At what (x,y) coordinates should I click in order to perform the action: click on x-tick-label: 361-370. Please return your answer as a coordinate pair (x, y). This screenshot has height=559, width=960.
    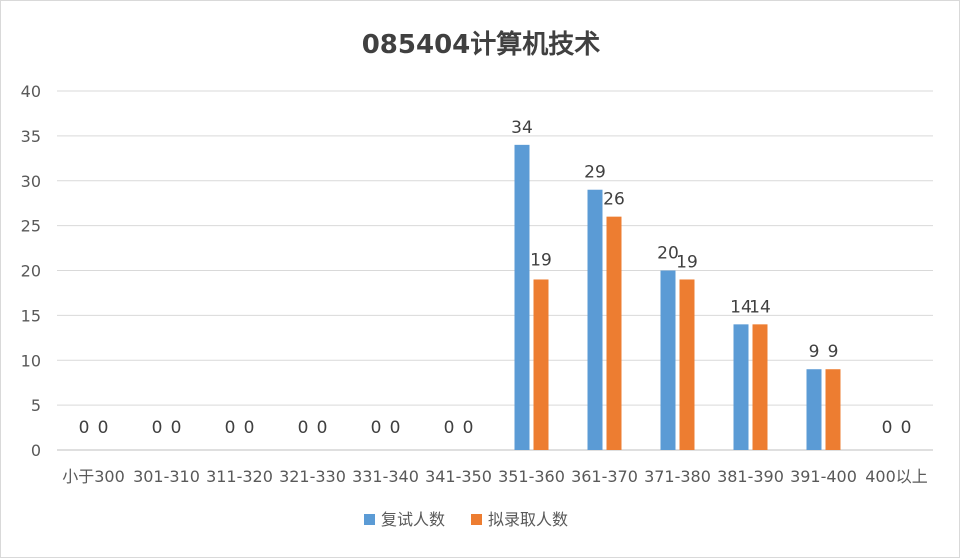
    Looking at the image, I should click on (604, 476).